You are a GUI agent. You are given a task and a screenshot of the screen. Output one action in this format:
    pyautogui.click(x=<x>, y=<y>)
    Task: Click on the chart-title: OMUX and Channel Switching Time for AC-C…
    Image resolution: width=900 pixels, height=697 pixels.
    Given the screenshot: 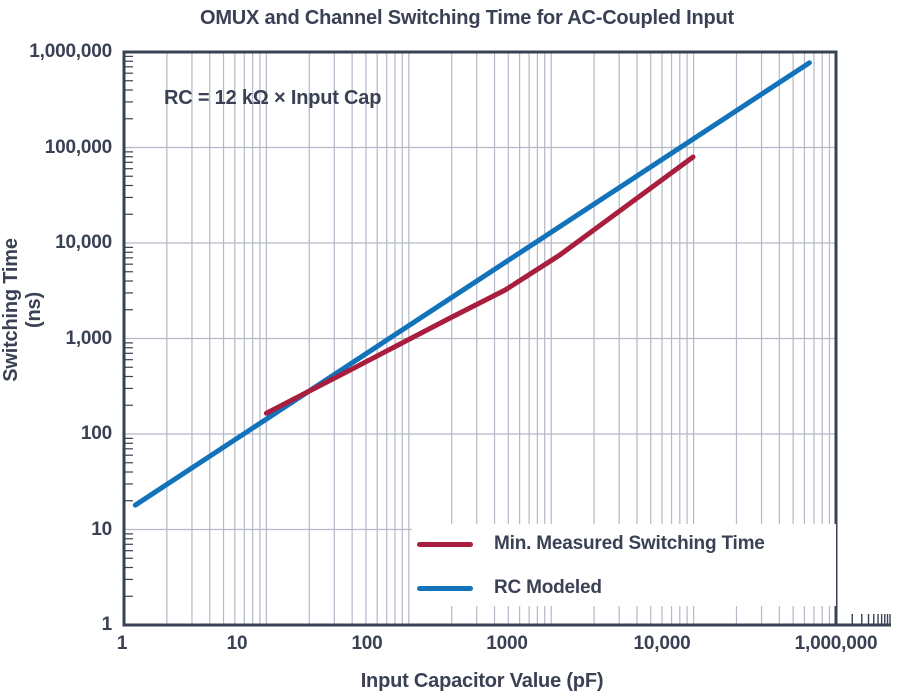 What is the action you would take?
    pyautogui.click(x=467, y=18)
    